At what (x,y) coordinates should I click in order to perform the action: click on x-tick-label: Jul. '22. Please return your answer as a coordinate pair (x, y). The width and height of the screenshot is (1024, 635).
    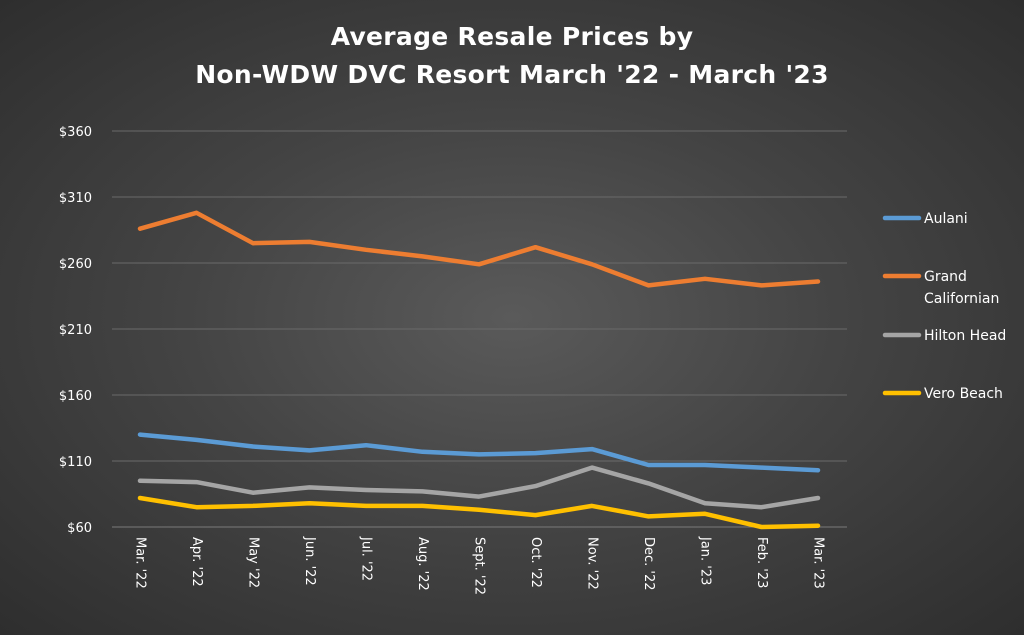
    Looking at the image, I should click on (366, 558).